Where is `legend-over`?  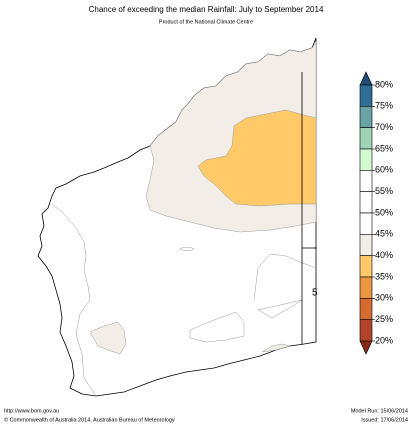
legend-over is located at coordinates (366, 78).